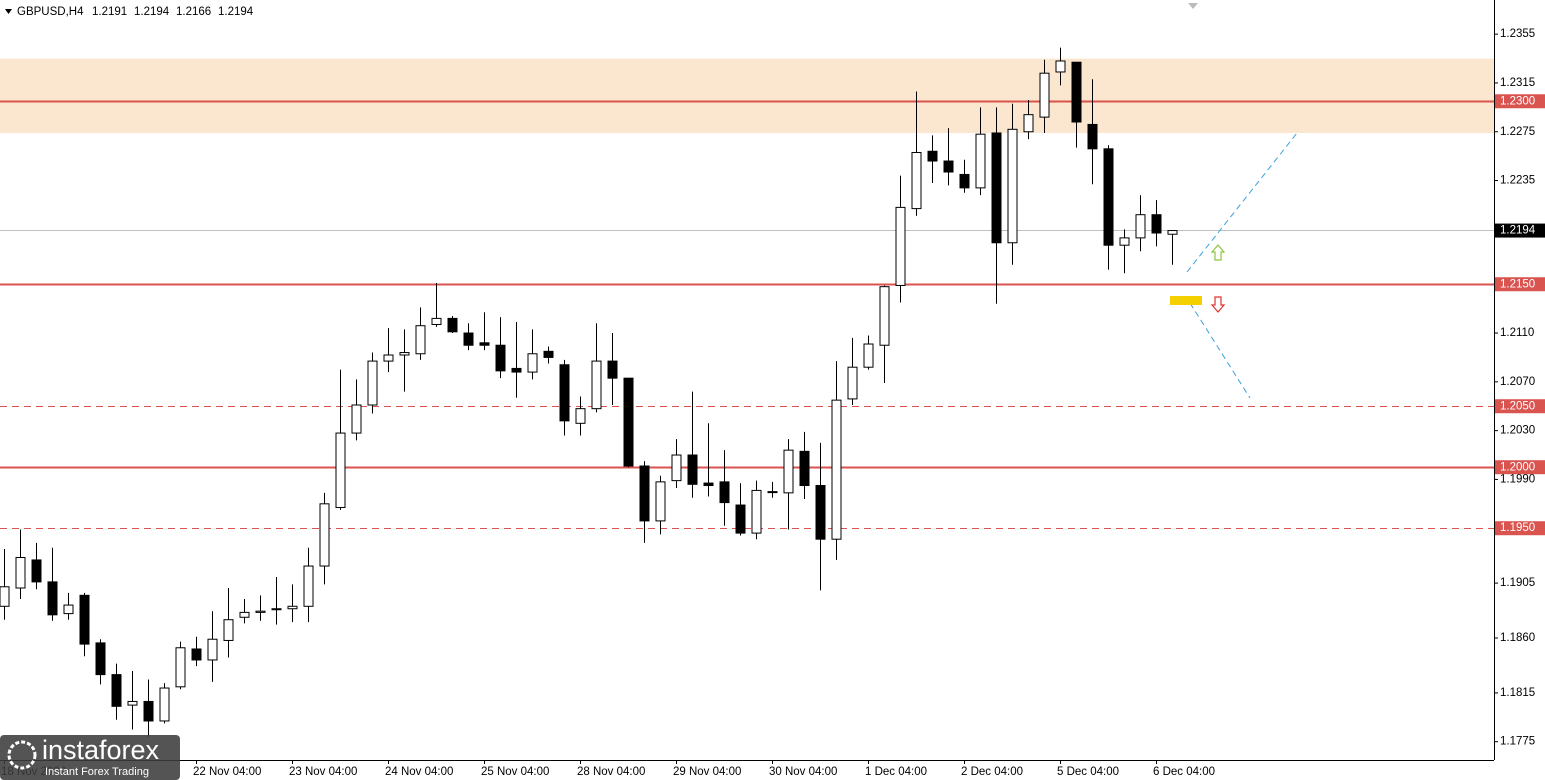  What do you see at coordinates (101, 750) in the screenshot?
I see `watermark-brand: instaforex` at bounding box center [101, 750].